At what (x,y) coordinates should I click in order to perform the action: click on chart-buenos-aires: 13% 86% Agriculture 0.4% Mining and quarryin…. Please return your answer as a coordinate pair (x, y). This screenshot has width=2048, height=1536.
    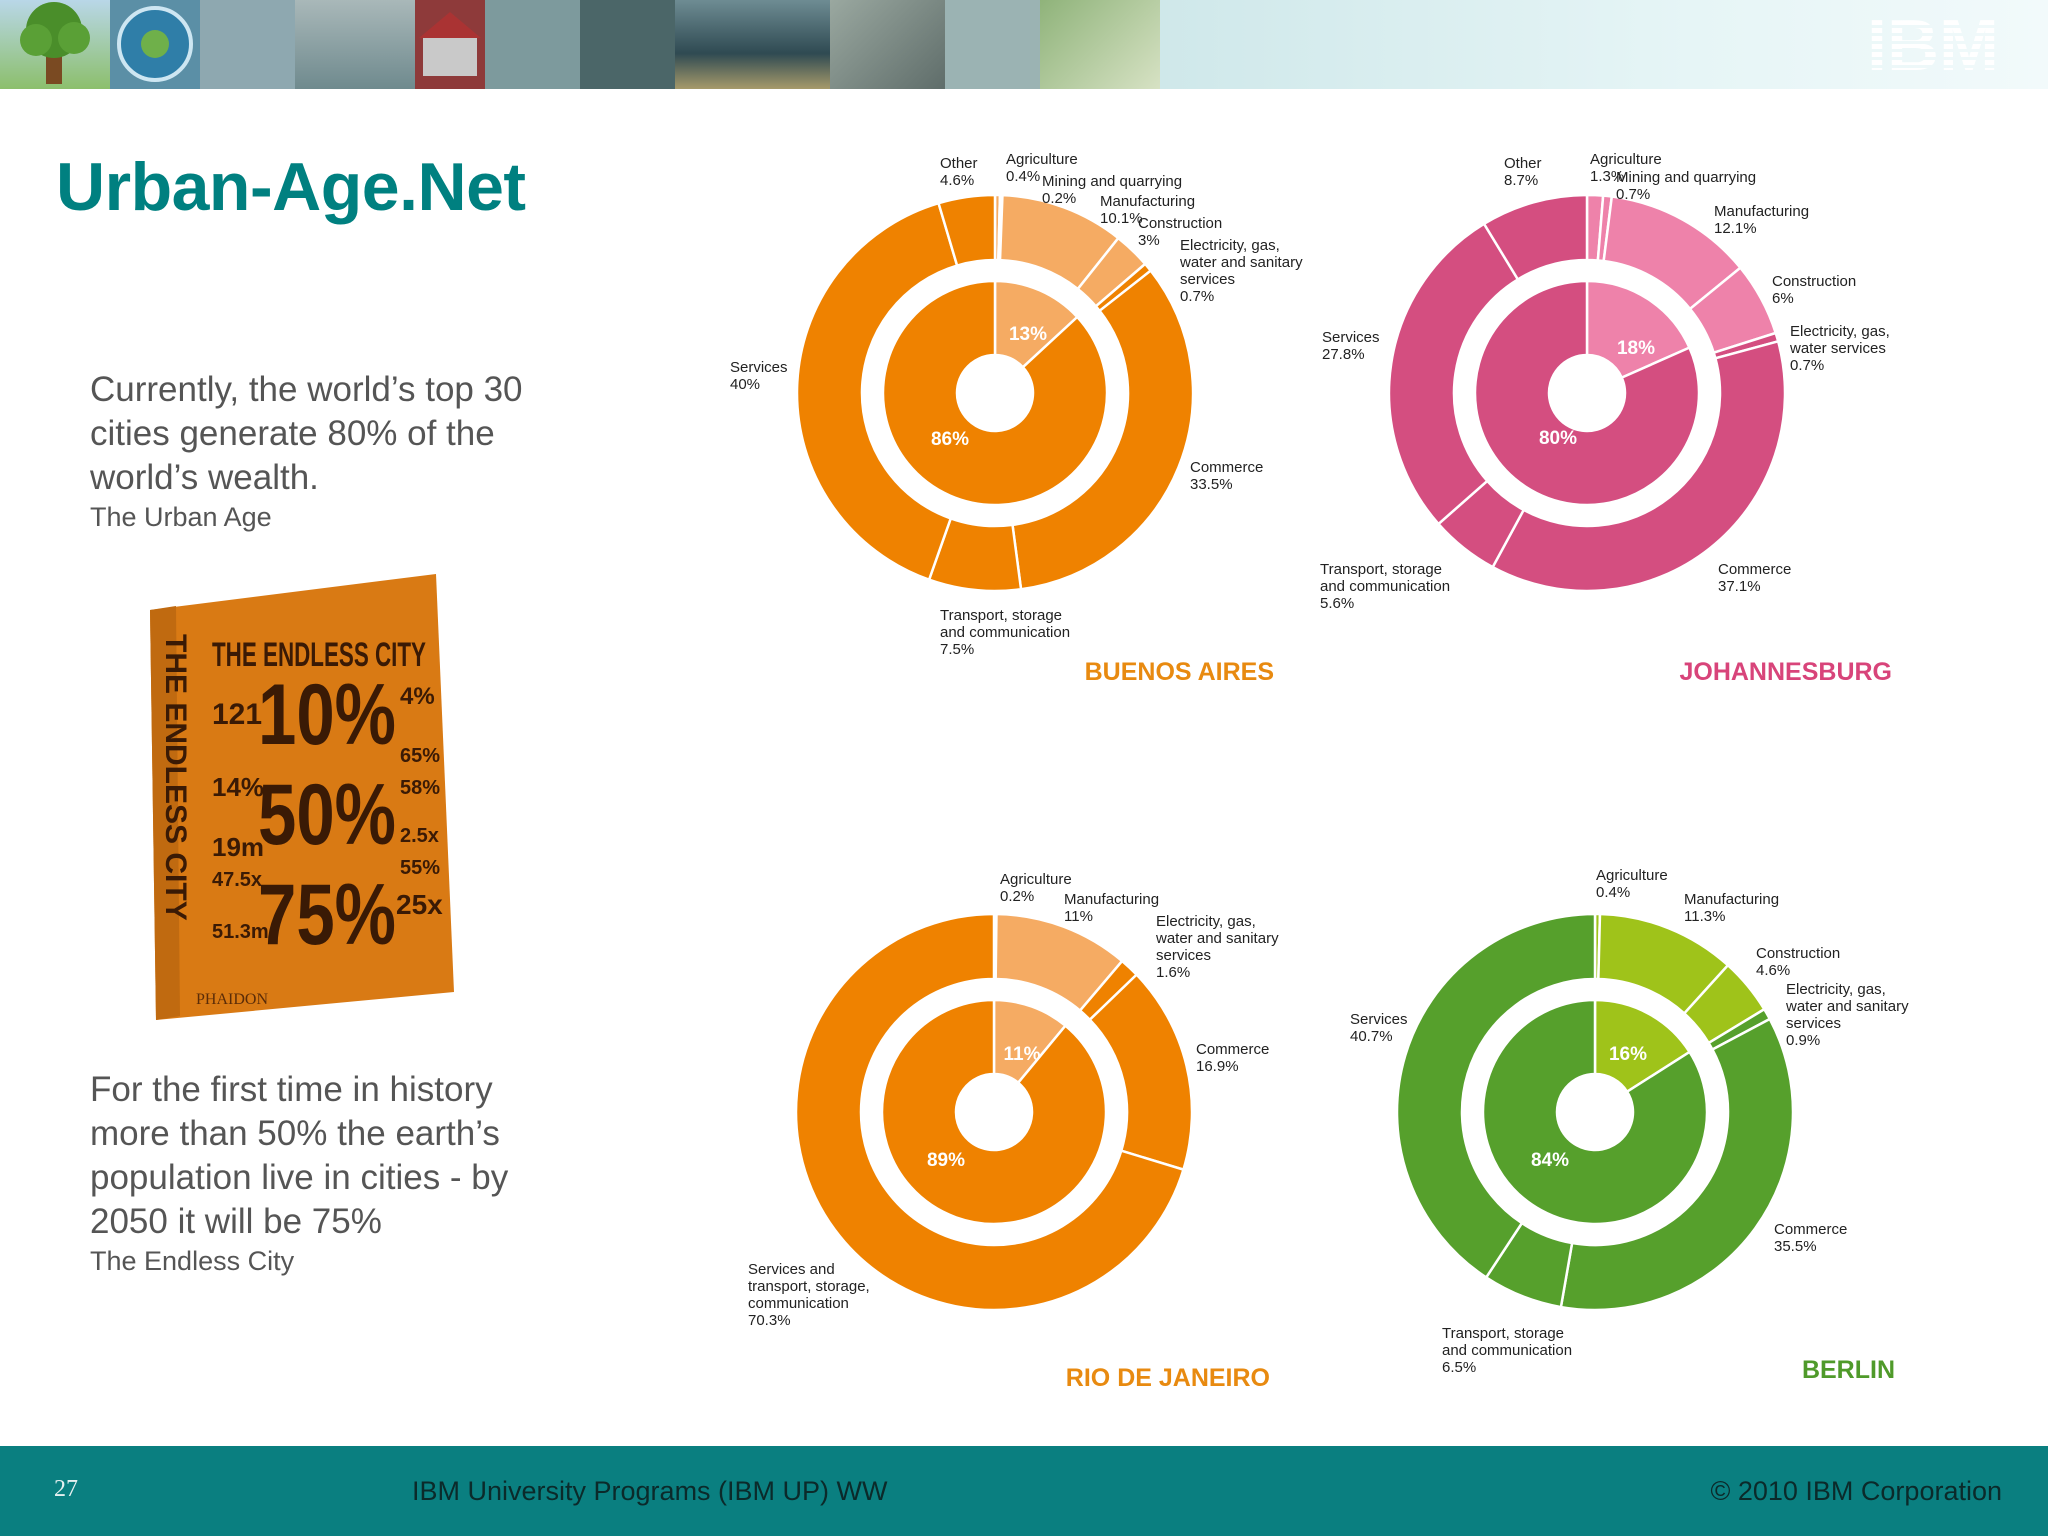
    Looking at the image, I should click on (1016, 418).